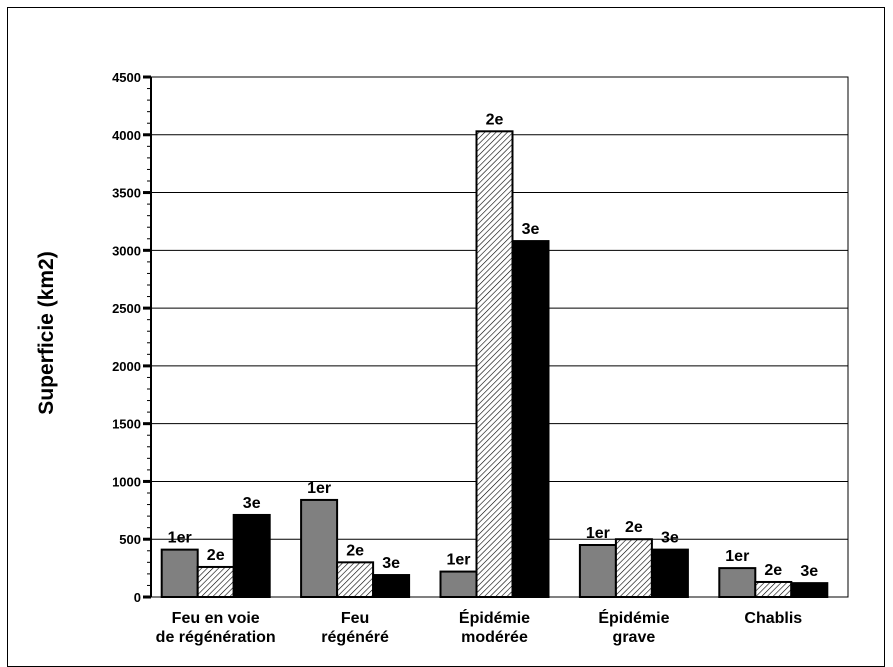 The height and width of the screenshot is (667, 893). Describe the element at coordinates (126, 250) in the screenshot. I see `y-tick-label: 3000` at that location.